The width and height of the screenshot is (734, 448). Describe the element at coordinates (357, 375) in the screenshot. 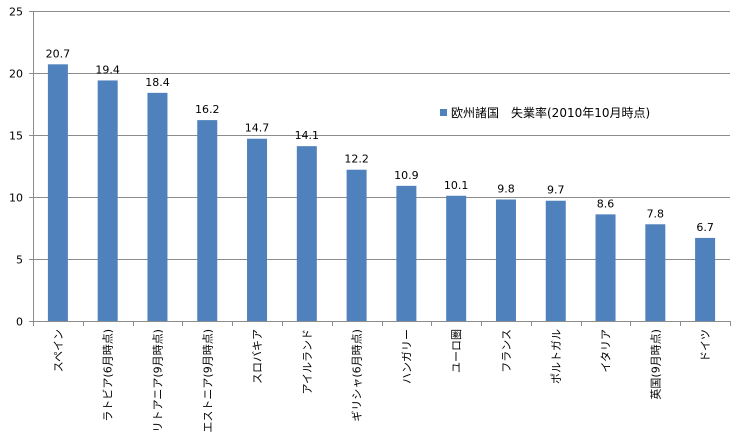

I see `x-tick-label: ギリシャ(6月時点)` at that location.